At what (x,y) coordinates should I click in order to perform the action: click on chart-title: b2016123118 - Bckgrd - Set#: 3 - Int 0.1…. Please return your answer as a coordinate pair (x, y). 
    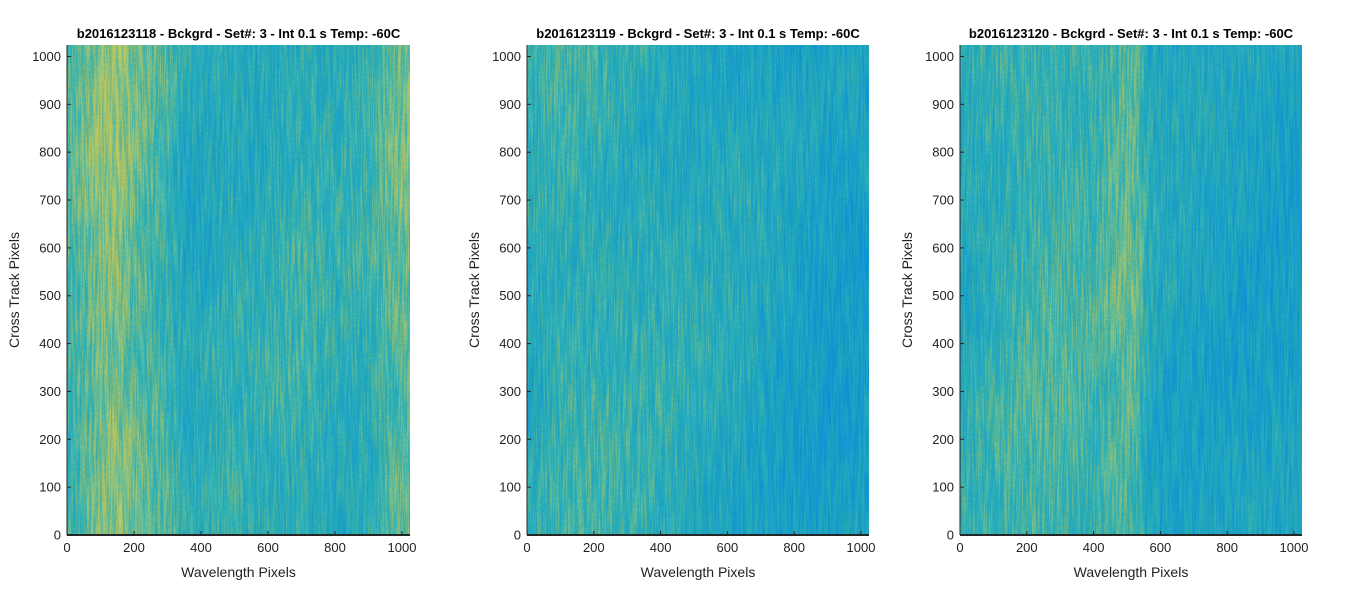
    Looking at the image, I should click on (239, 33).